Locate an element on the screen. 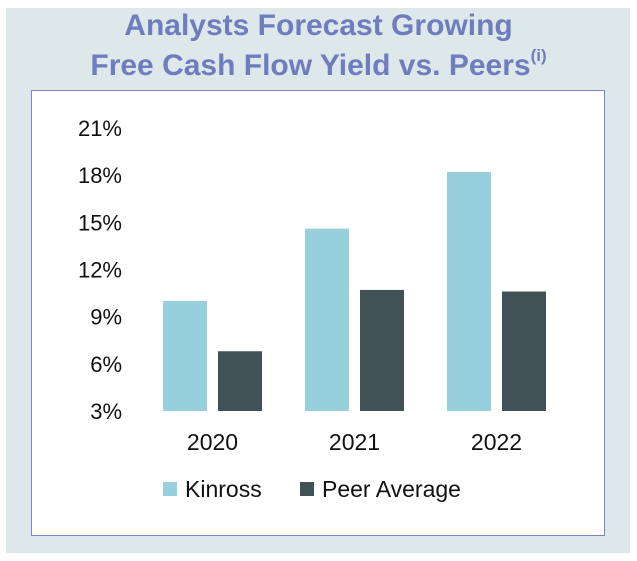 The height and width of the screenshot is (561, 637). y-tick-label: 6% is located at coordinates (106, 364).